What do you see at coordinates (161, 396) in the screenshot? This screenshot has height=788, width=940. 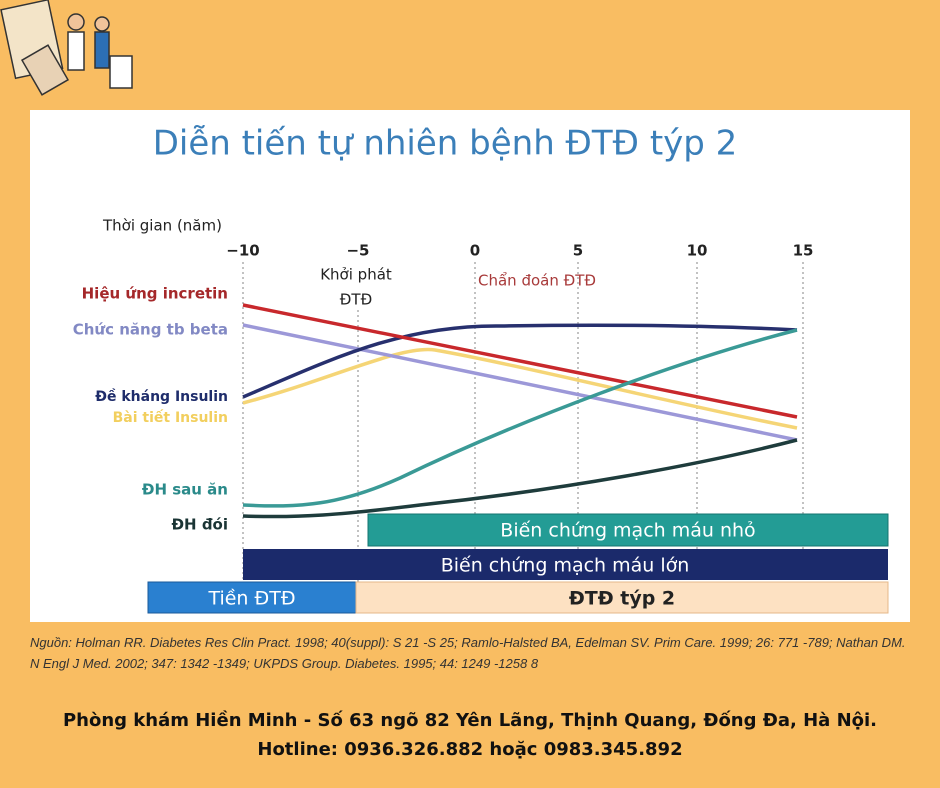 I see `curve-label: Đề kháng Insulin` at bounding box center [161, 396].